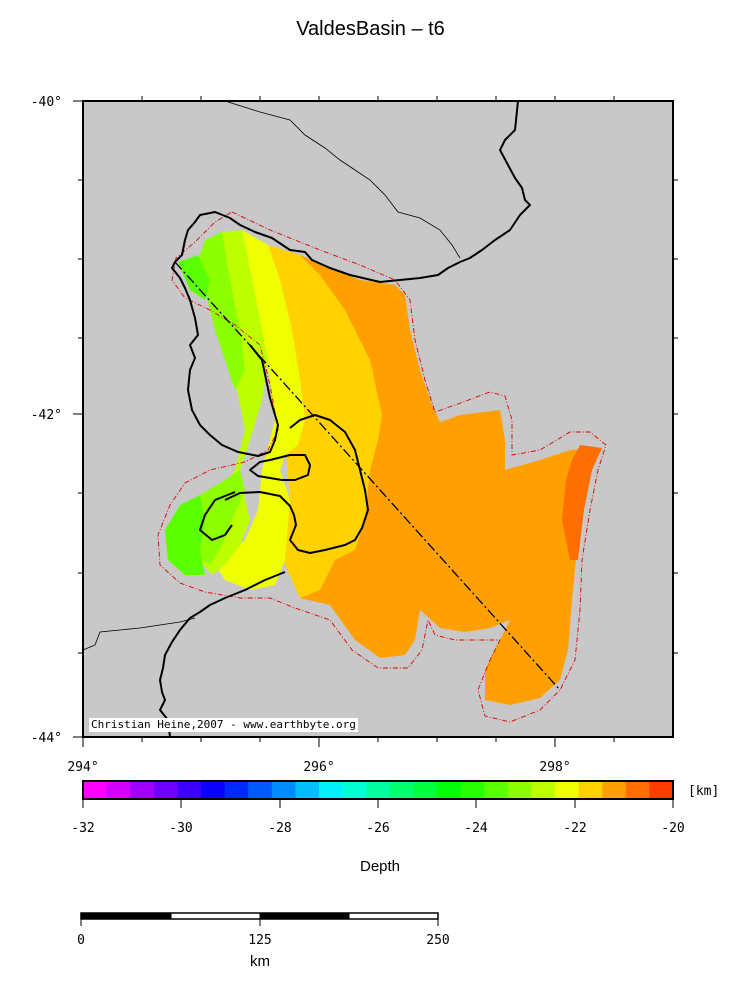  Describe the element at coordinates (46, 415) in the screenshot. I see `lat-label: -42°` at that location.